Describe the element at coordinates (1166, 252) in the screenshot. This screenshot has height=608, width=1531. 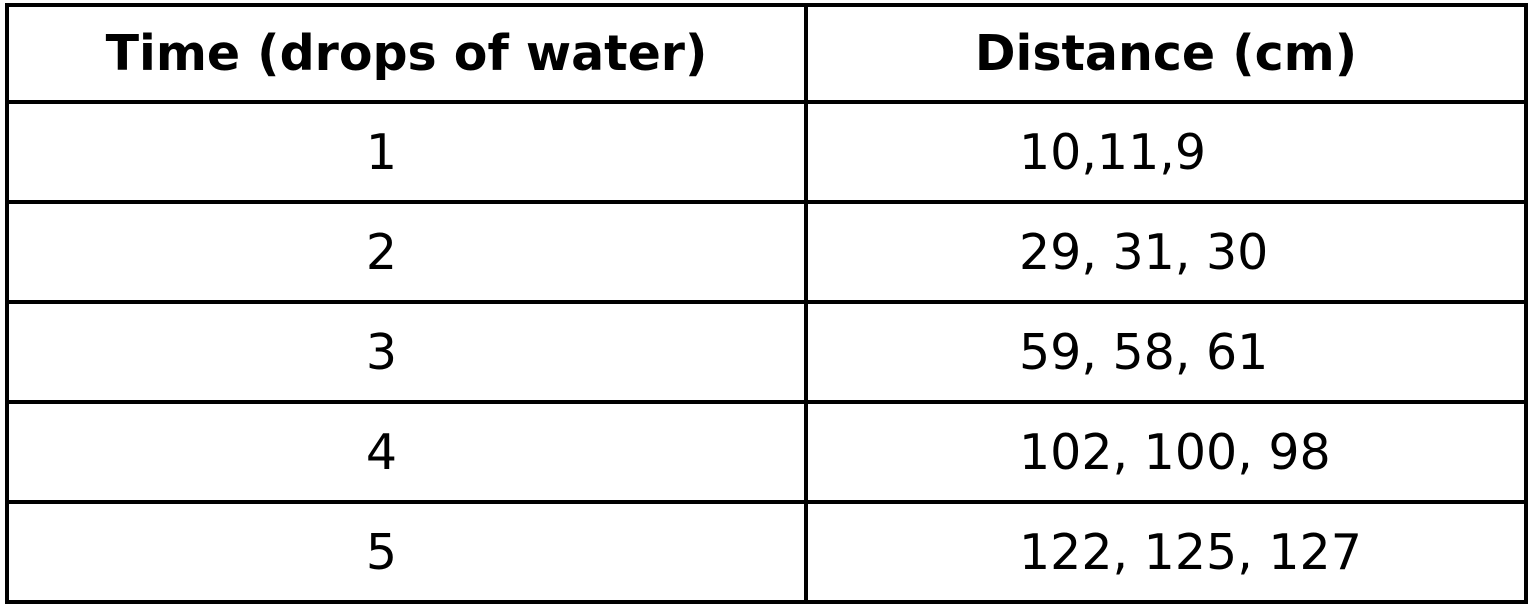
I see `cell-distance: 29, 31, 30` at that location.